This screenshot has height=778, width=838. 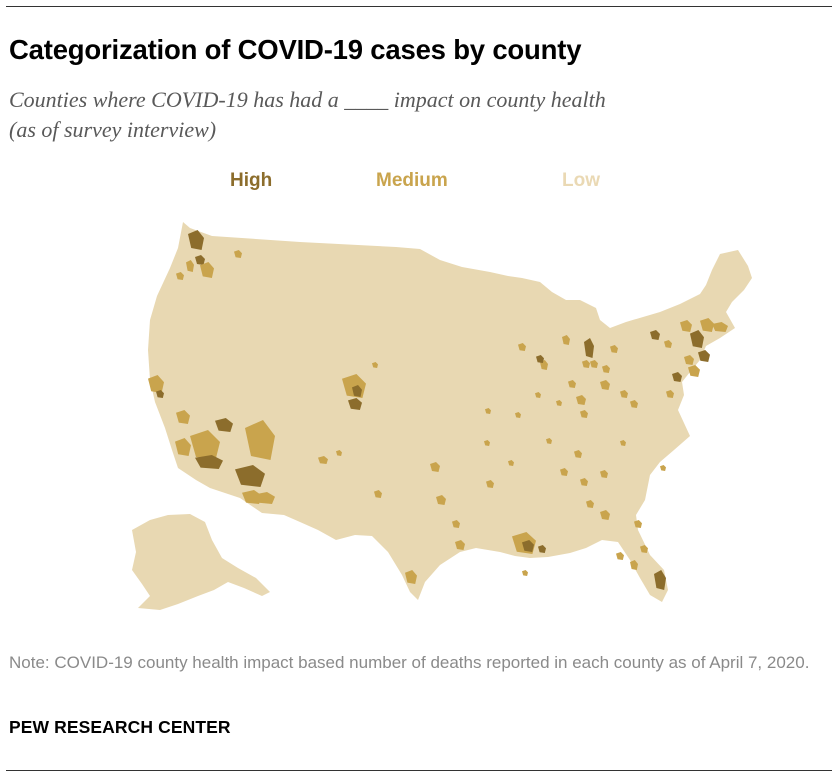 What do you see at coordinates (251, 180) in the screenshot?
I see `legend-high: High` at bounding box center [251, 180].